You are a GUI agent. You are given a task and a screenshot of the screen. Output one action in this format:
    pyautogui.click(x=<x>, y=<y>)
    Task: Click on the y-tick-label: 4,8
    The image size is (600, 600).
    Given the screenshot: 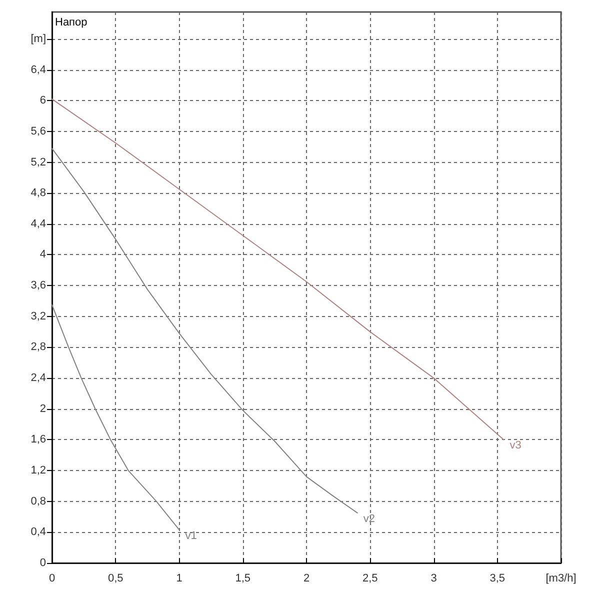 What is the action you would take?
    pyautogui.click(x=38, y=193)
    